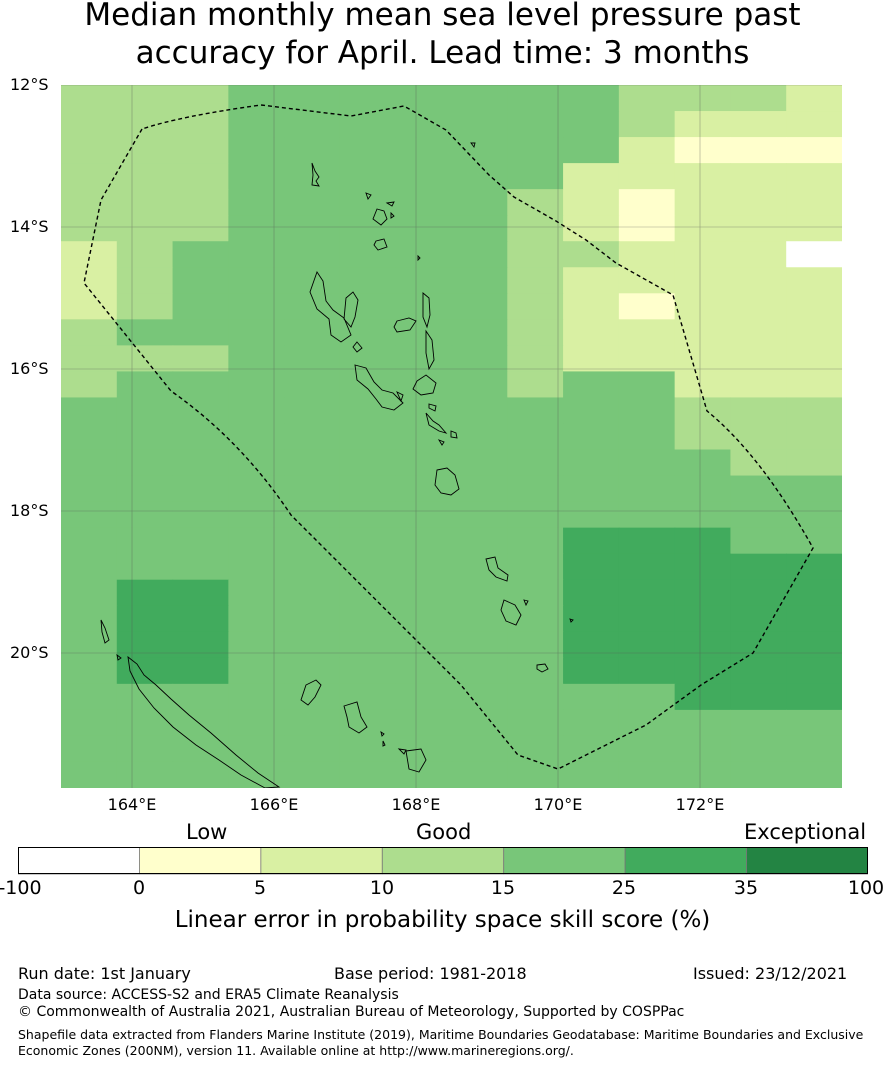 This screenshot has width=885, height=1065. What do you see at coordinates (29, 226) in the screenshot?
I see `lat-tick-14s: 14°S` at bounding box center [29, 226].